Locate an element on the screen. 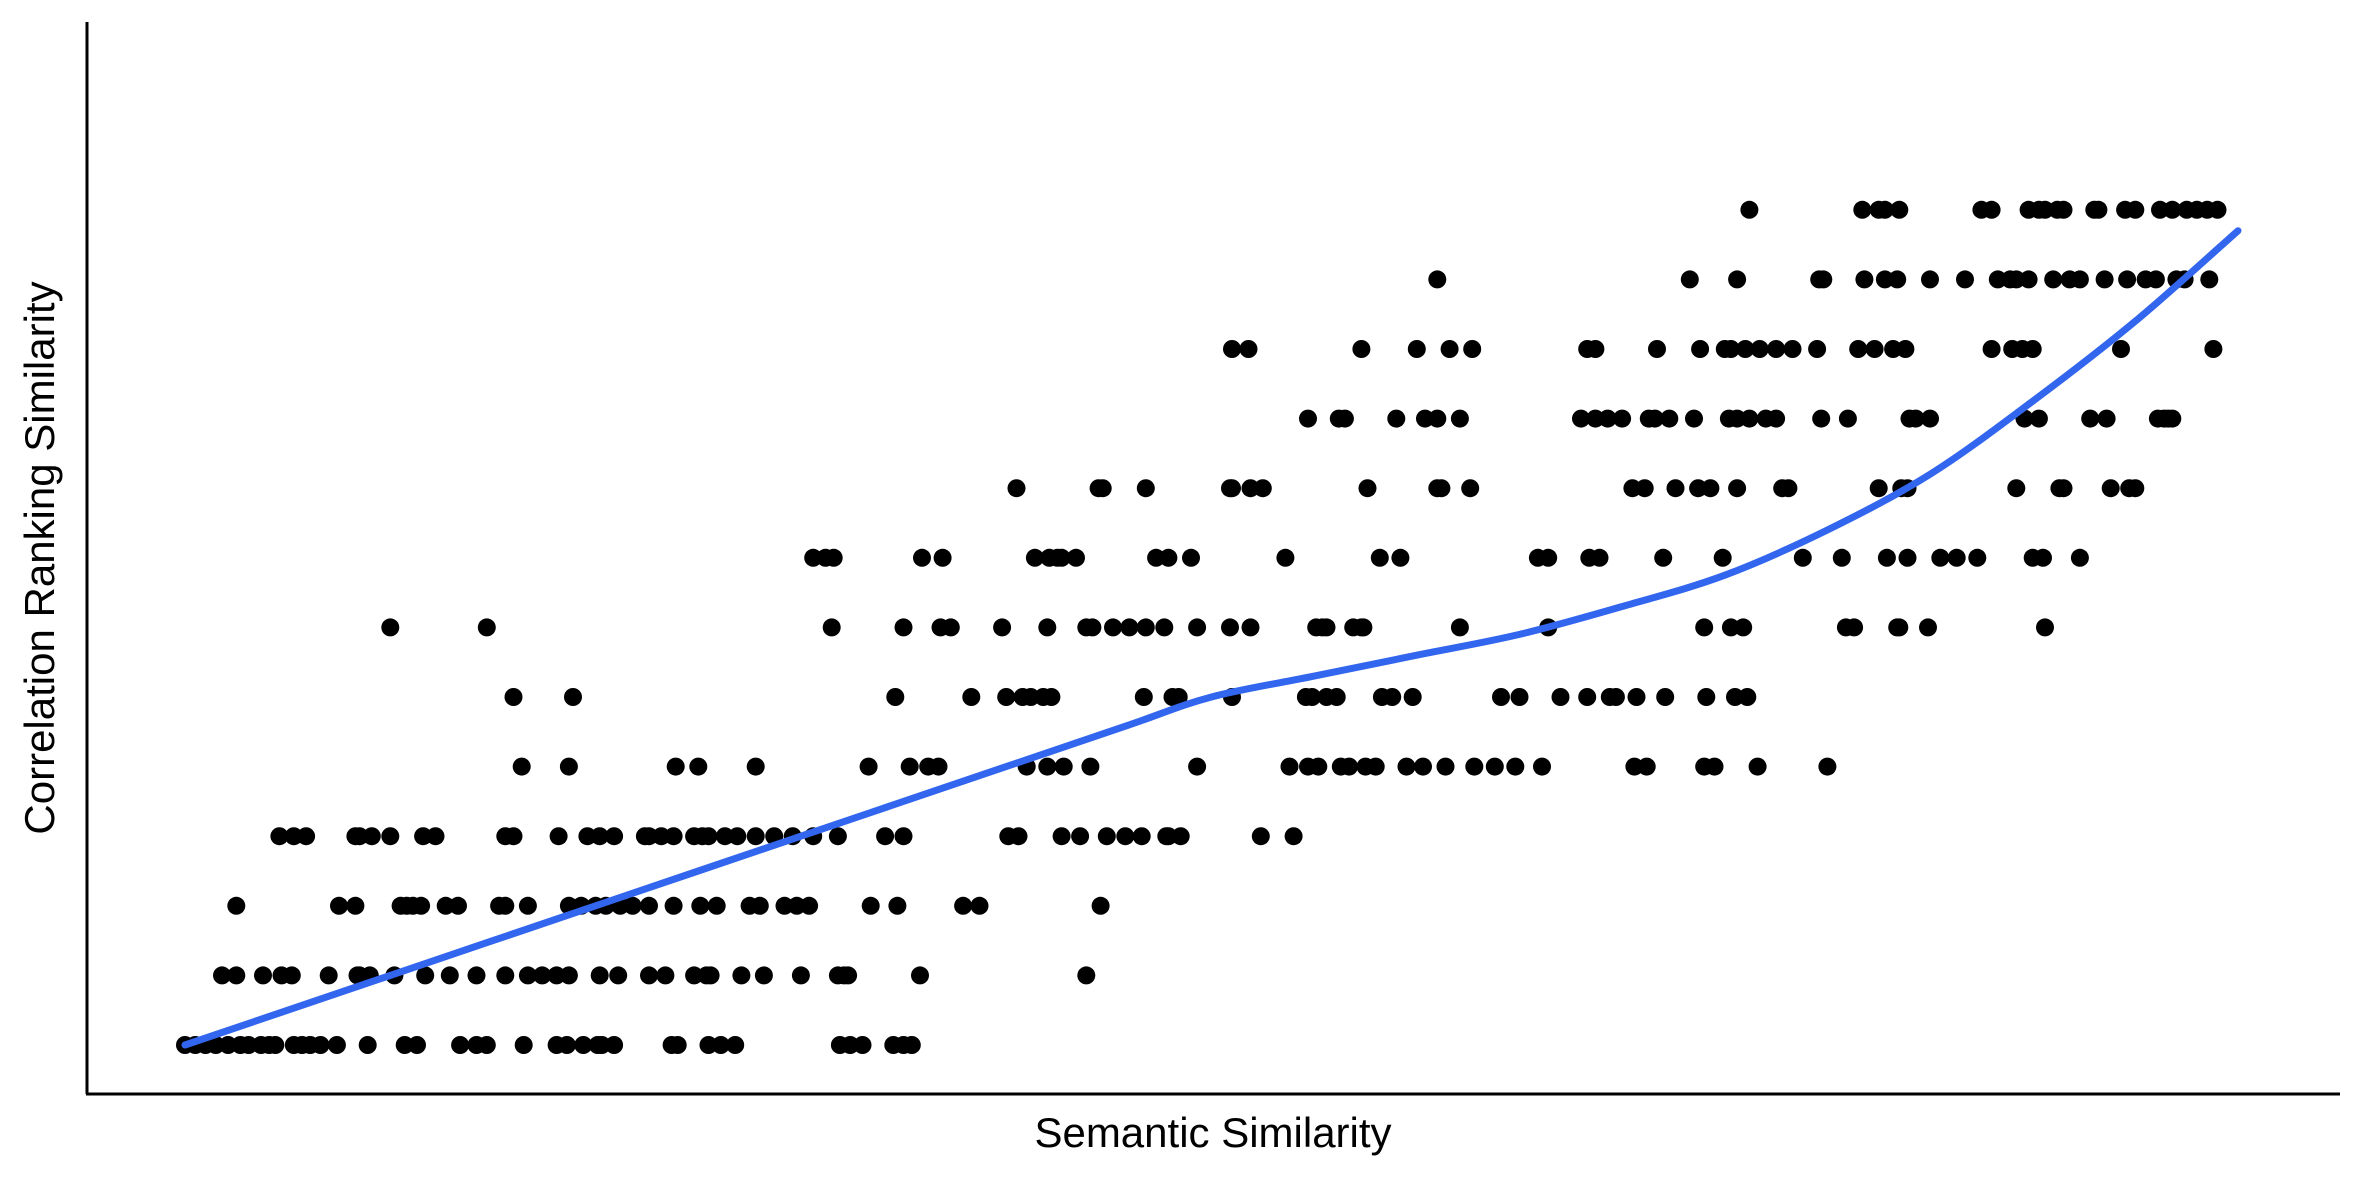 The height and width of the screenshot is (1181, 2362). y-axis-title: Correlation Ranking Similarity is located at coordinates (39, 557).